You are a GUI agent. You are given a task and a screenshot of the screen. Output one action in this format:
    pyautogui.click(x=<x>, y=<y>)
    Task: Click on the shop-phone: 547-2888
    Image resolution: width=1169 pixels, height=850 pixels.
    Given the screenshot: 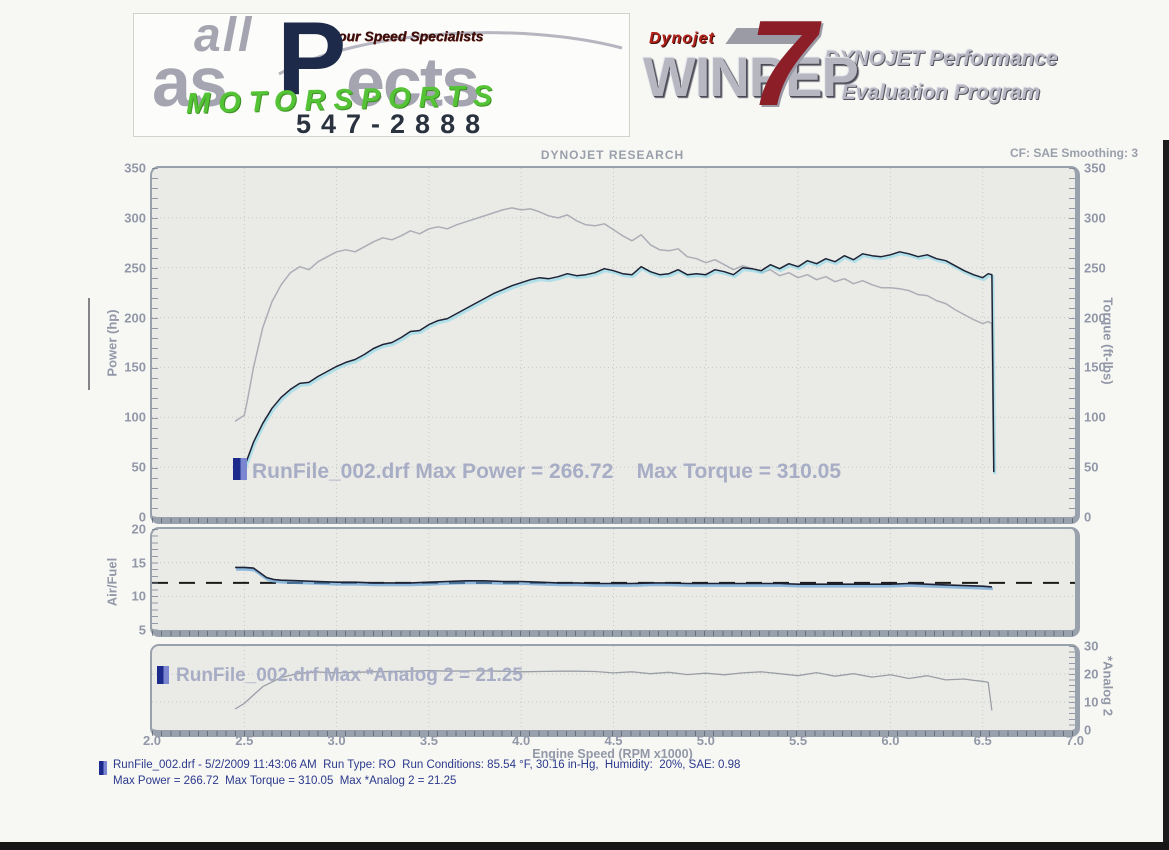 What is the action you would take?
    pyautogui.click(x=393, y=124)
    